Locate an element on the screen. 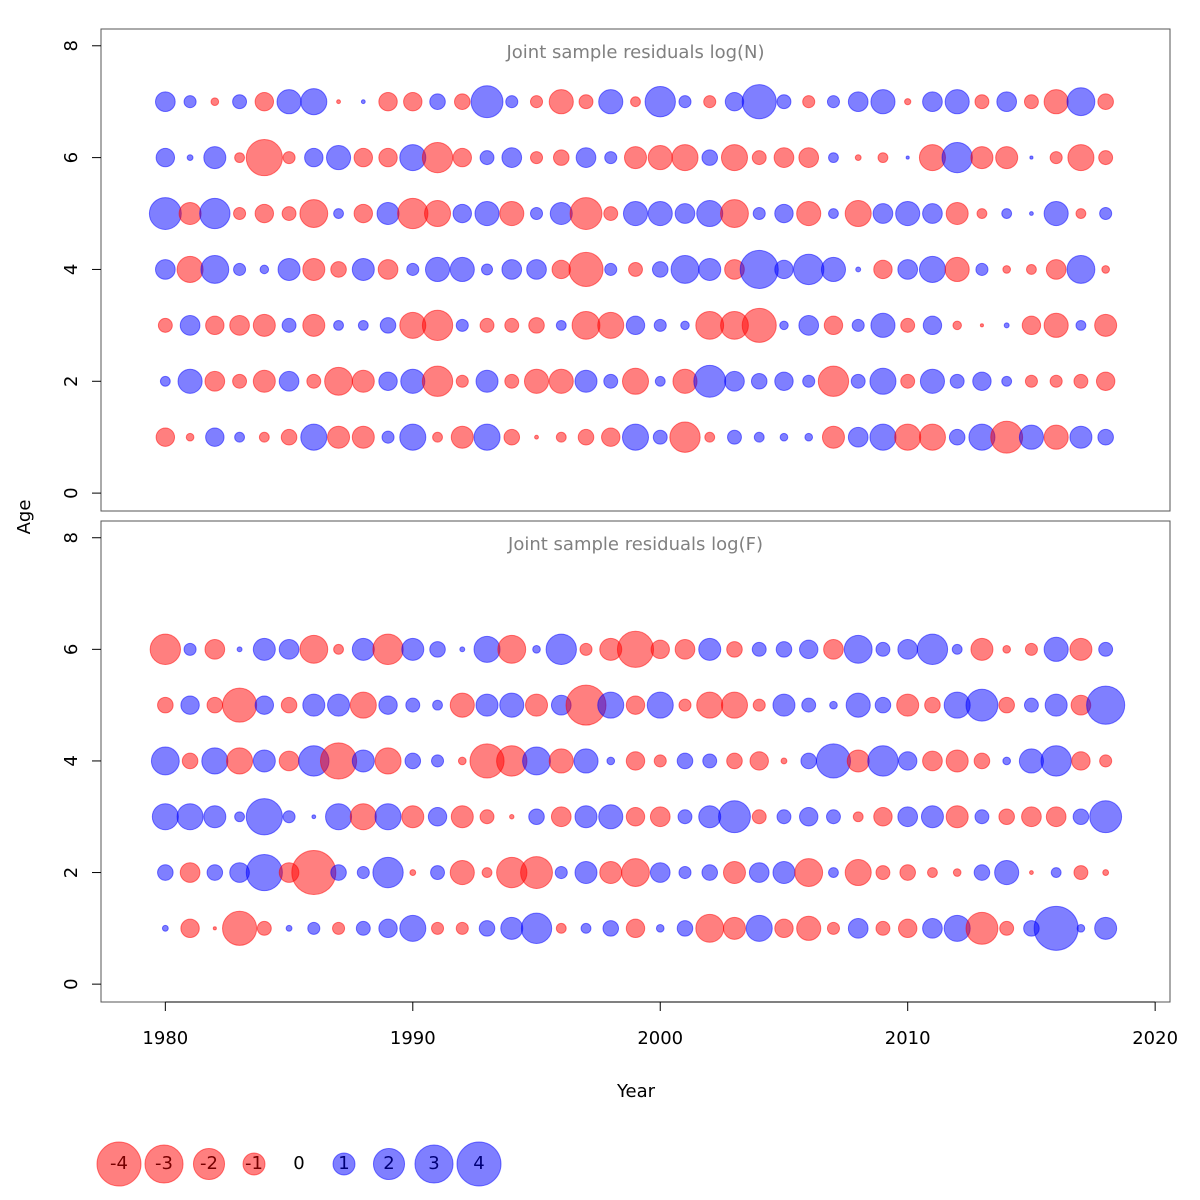 The width and height of the screenshot is (1200, 1200). y-tick-label: 4 is located at coordinates (71, 760).